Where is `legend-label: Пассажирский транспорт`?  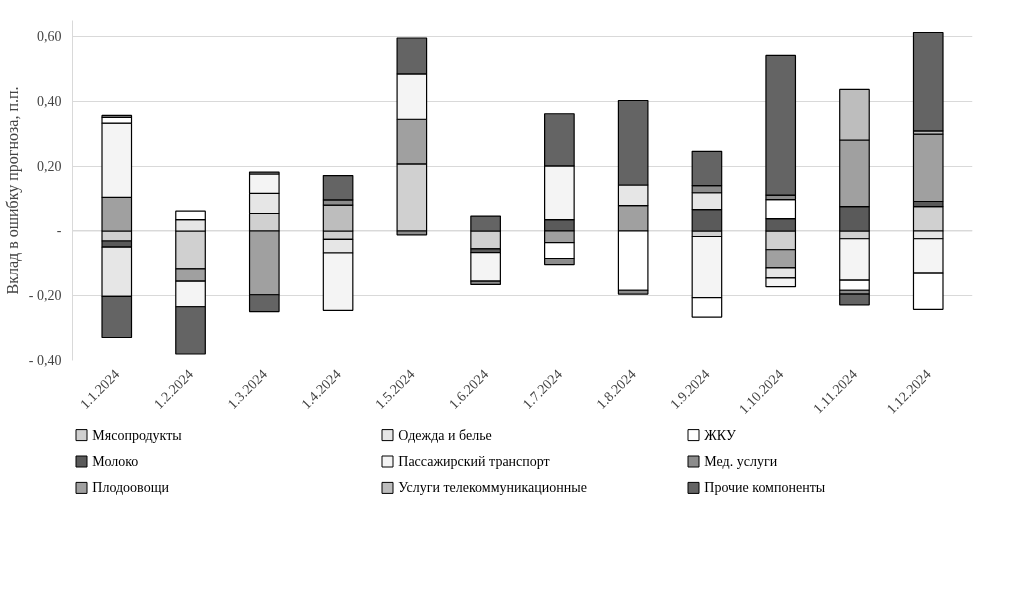 legend-label: Пассажирский транспорт is located at coordinates (474, 461).